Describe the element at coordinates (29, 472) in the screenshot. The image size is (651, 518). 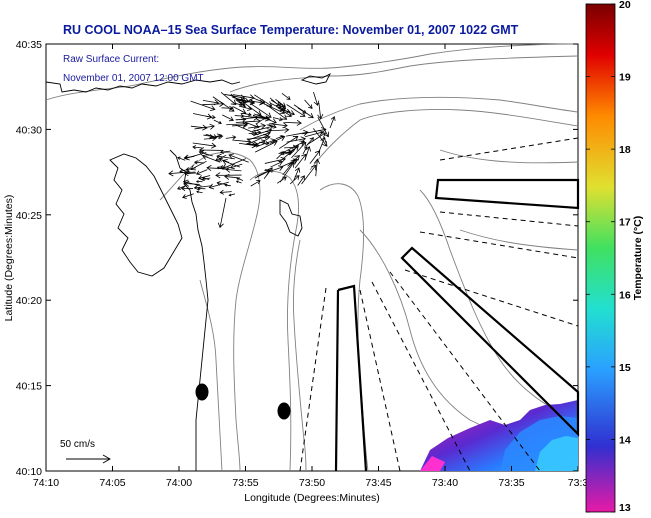
I see `y-tick-label: 40:10` at that location.